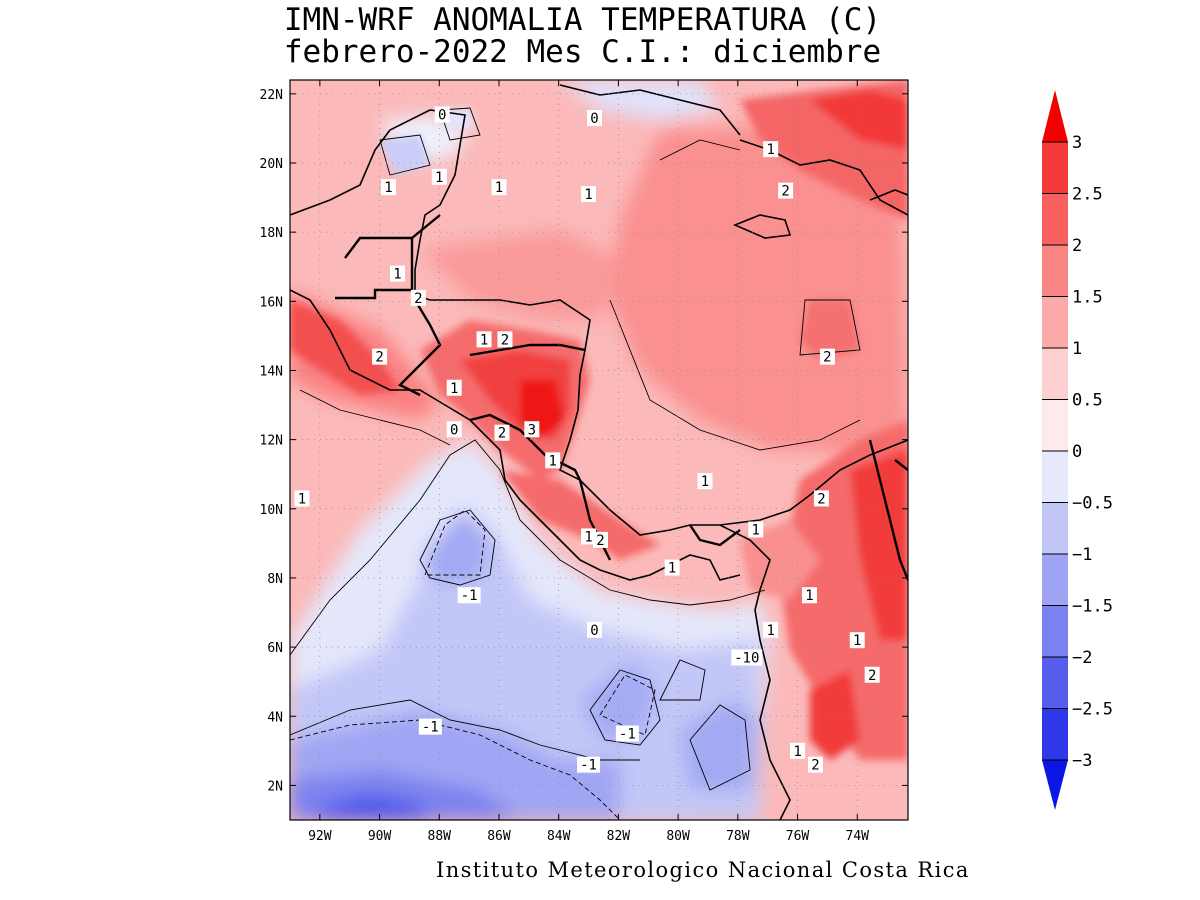 Image resolution: width=1200 pixels, height=900 pixels. I want to click on lat-label: 18N, so click(271, 233).